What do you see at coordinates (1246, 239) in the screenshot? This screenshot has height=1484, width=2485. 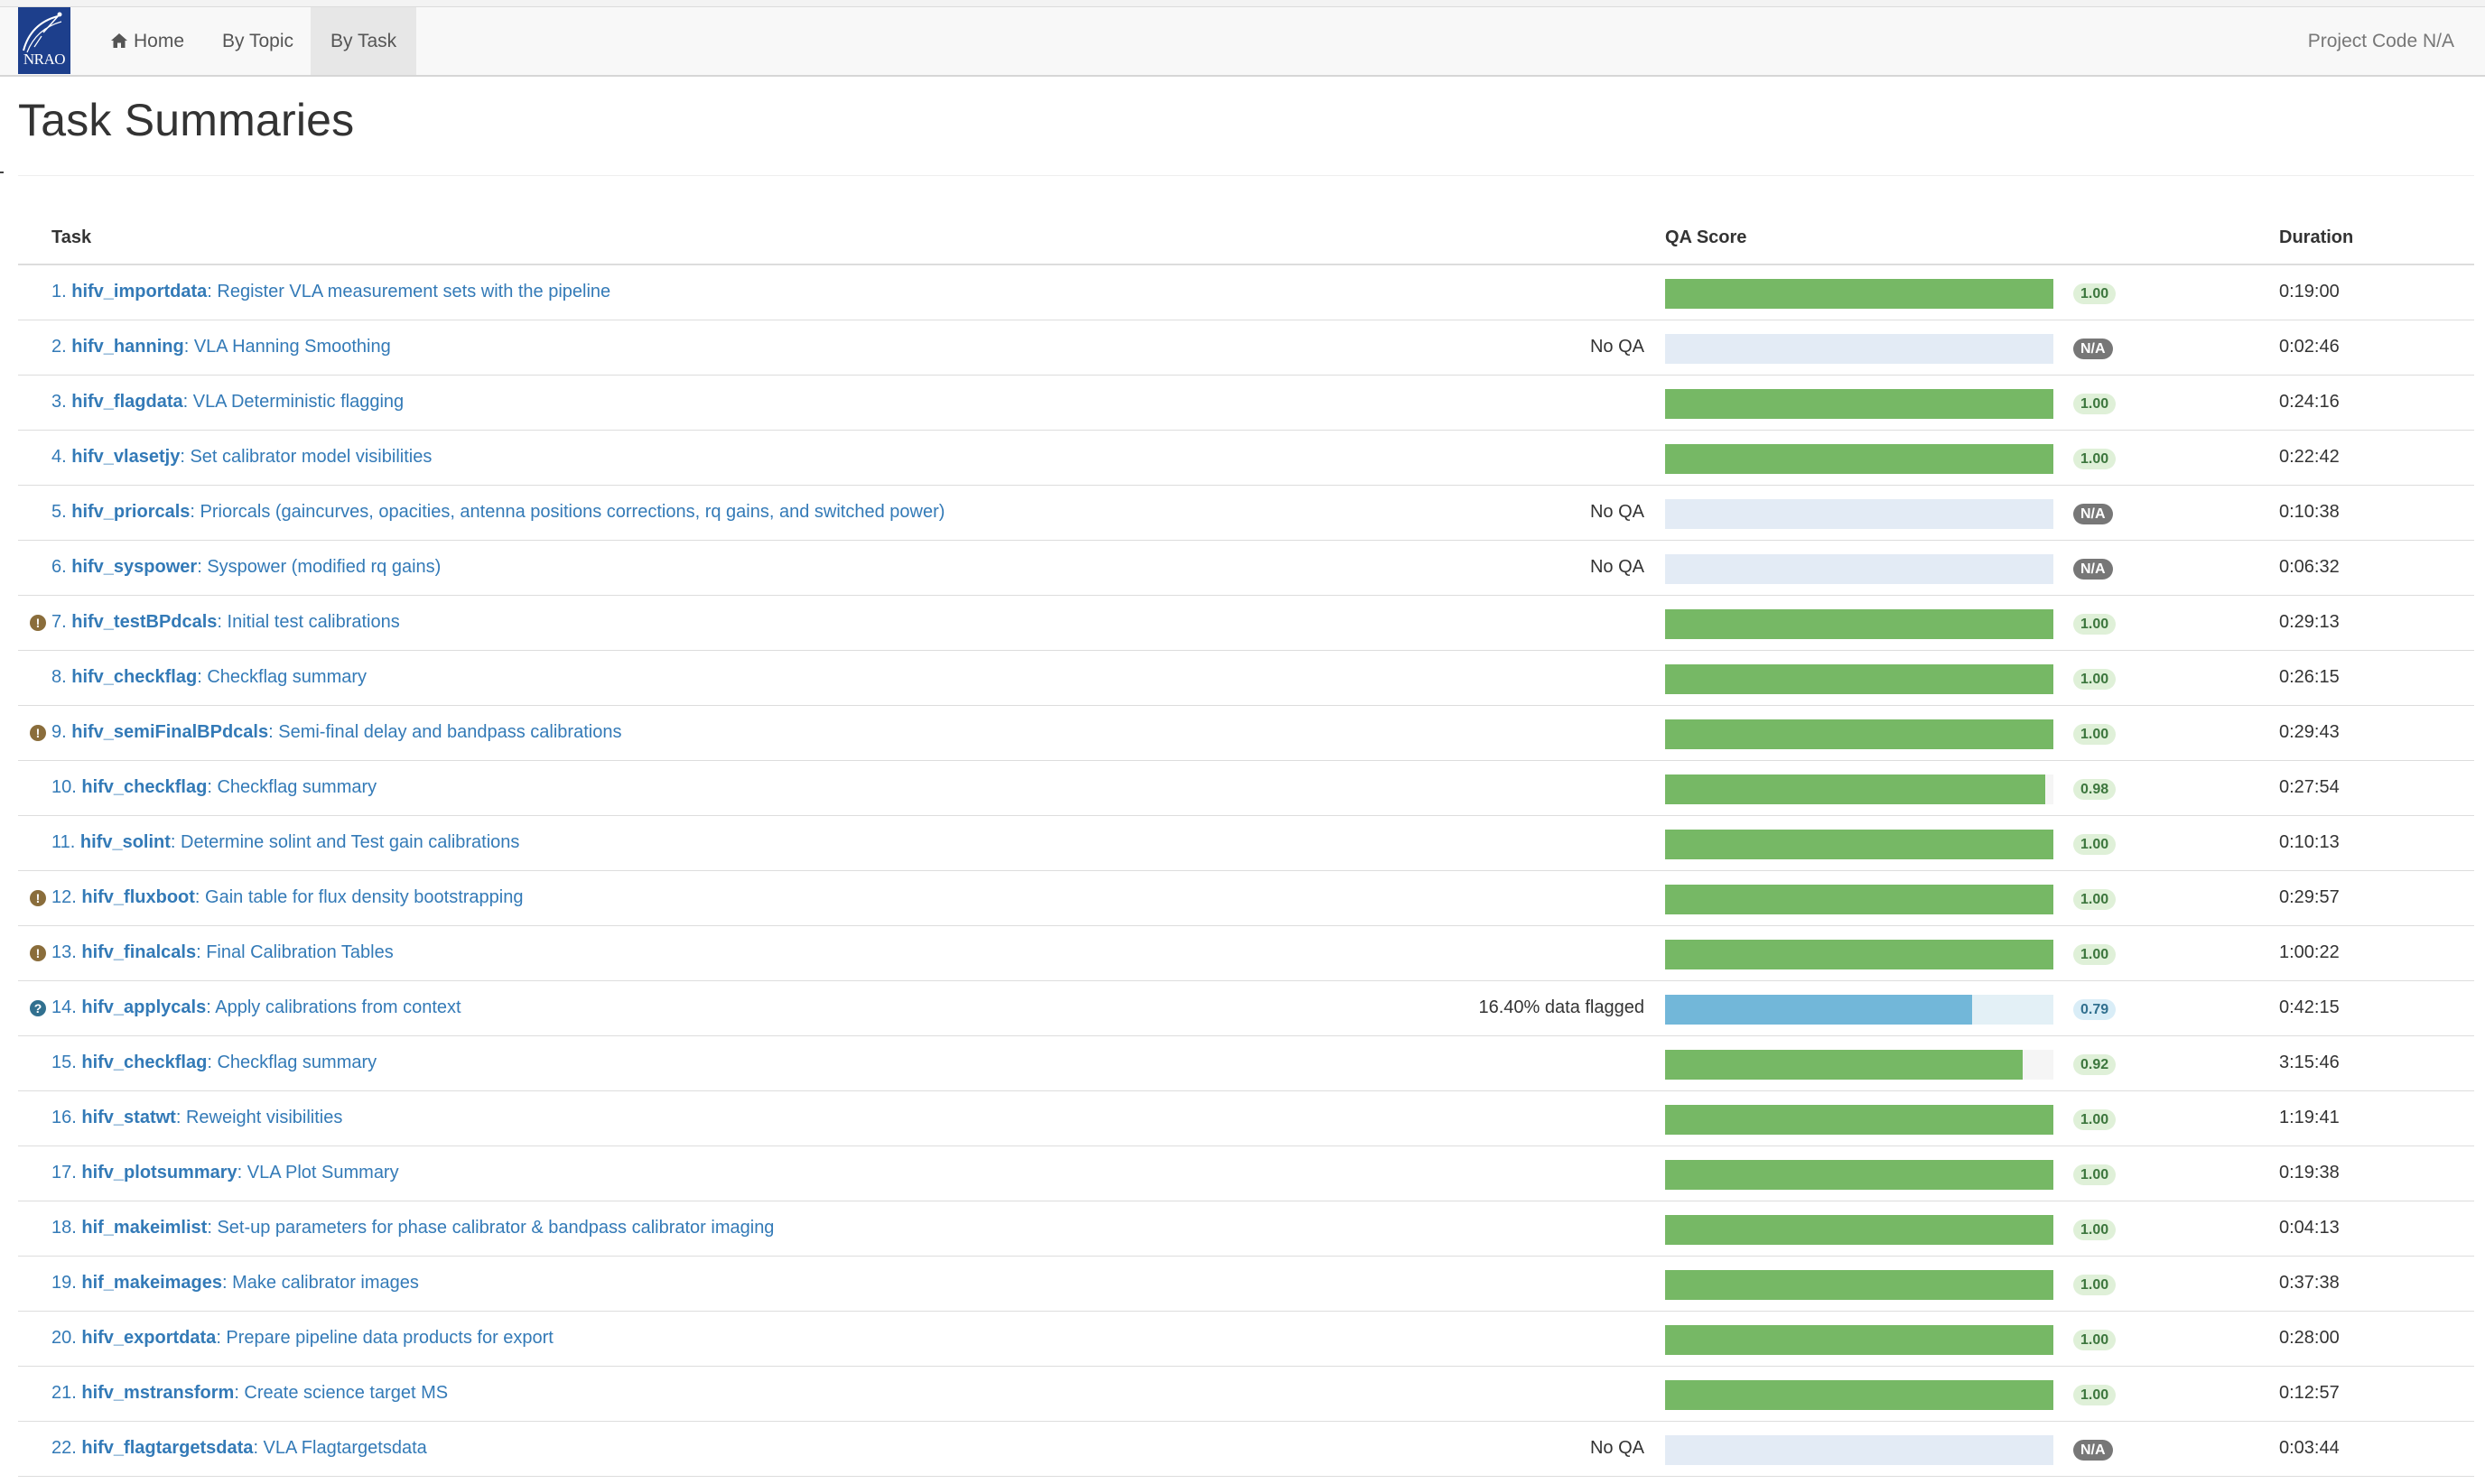 I see `table-header: Task QA Score Duration` at bounding box center [1246, 239].